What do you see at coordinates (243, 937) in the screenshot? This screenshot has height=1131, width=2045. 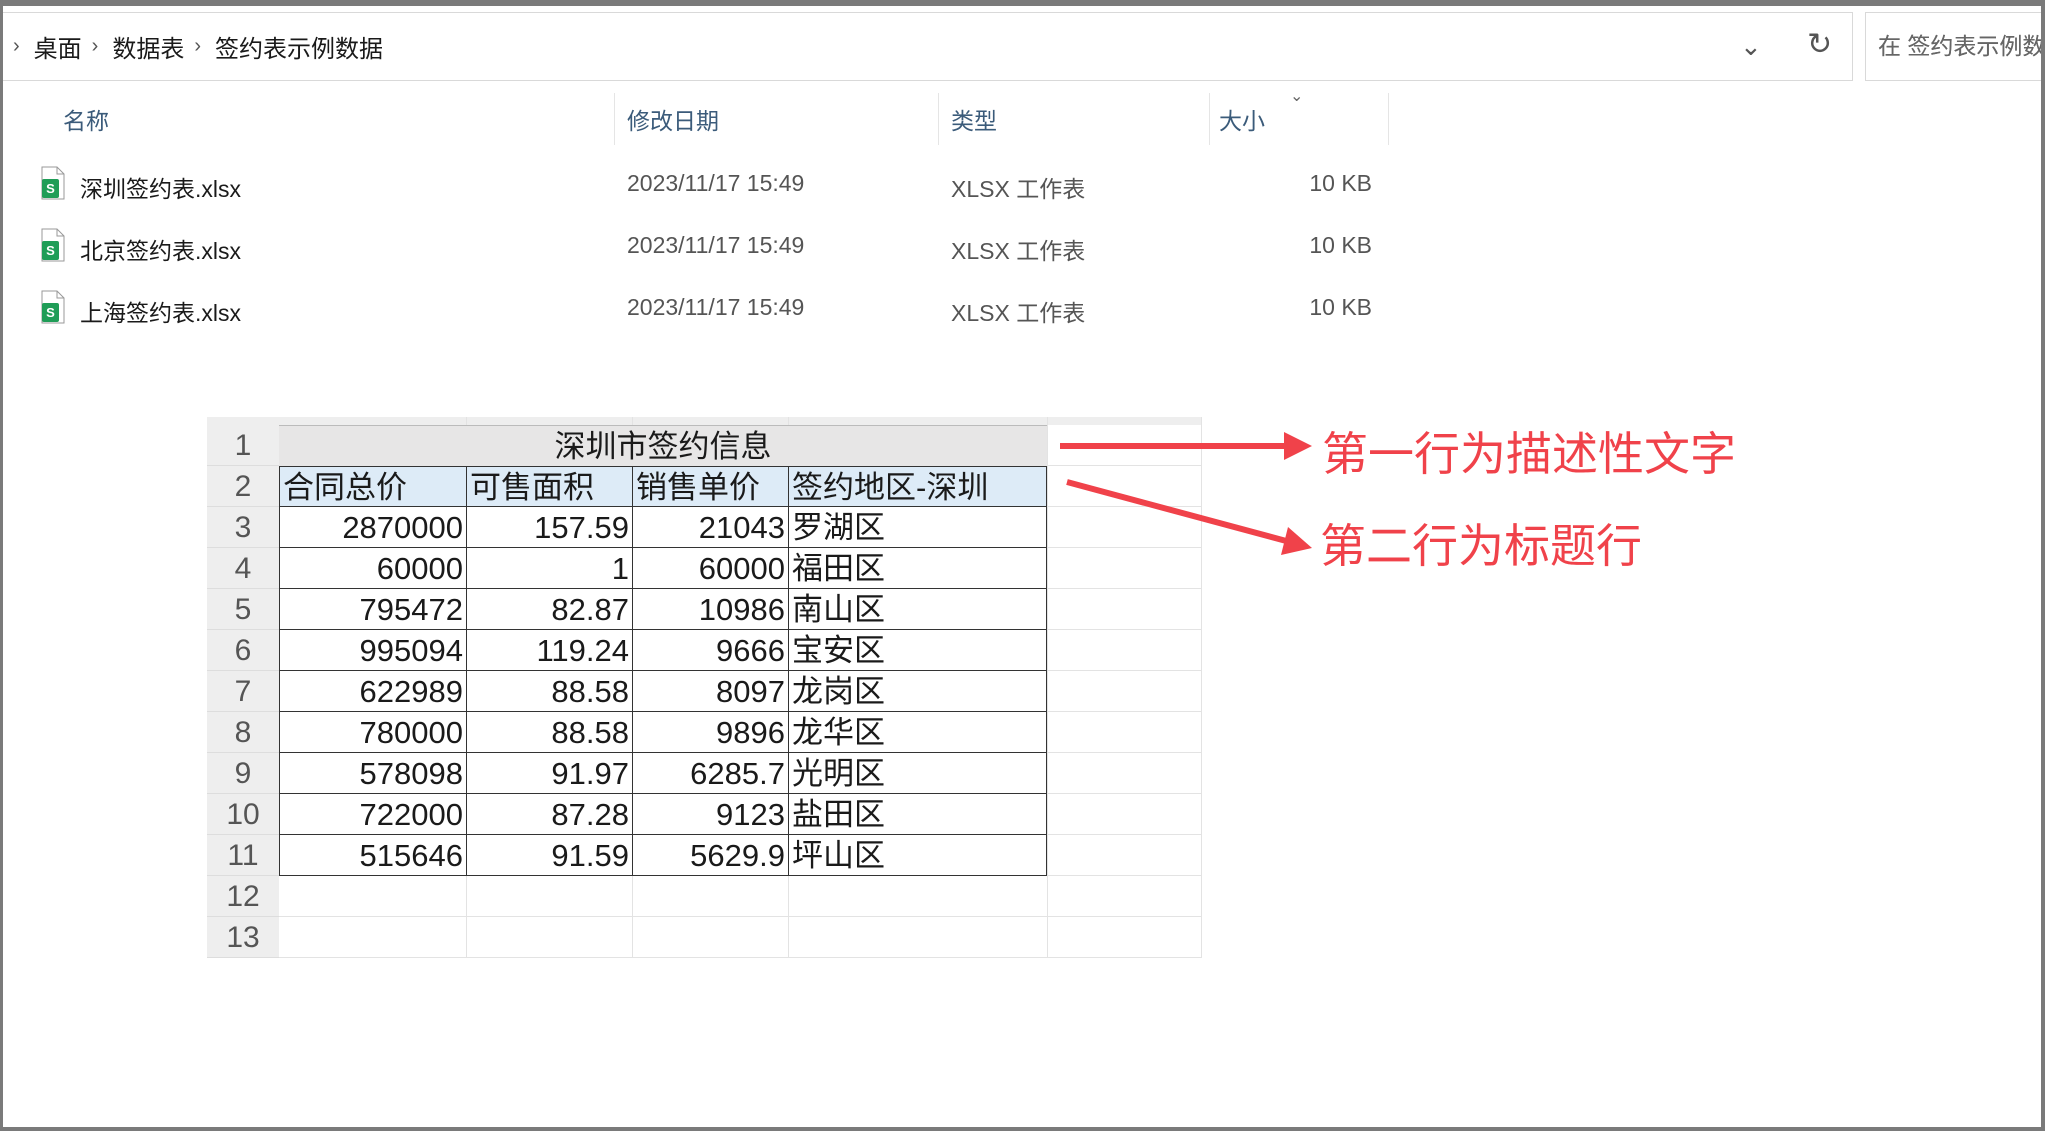 I see `row-header: 13` at bounding box center [243, 937].